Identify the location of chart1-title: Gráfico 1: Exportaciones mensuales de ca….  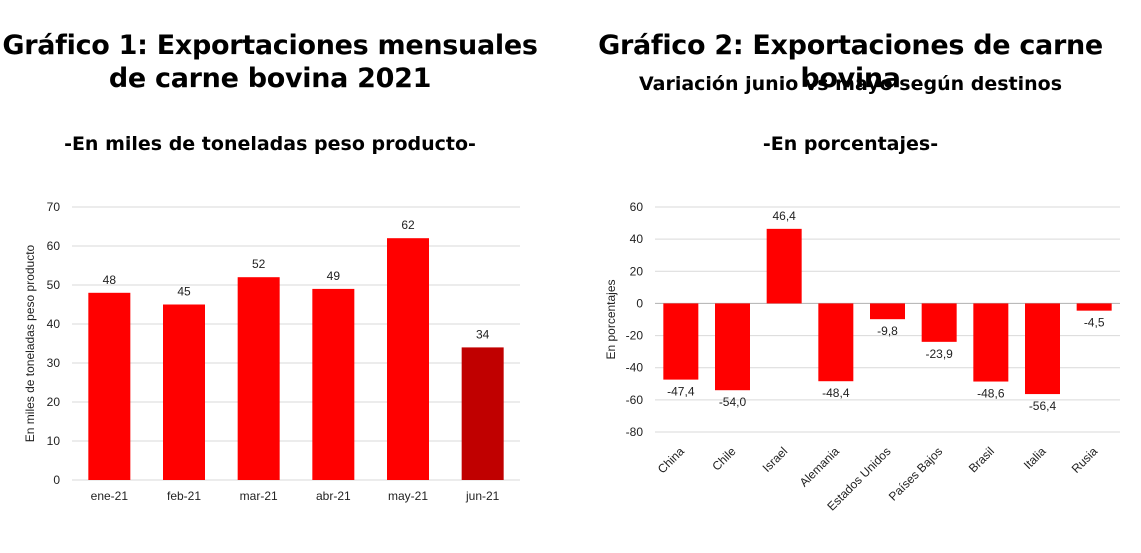
(270, 62).